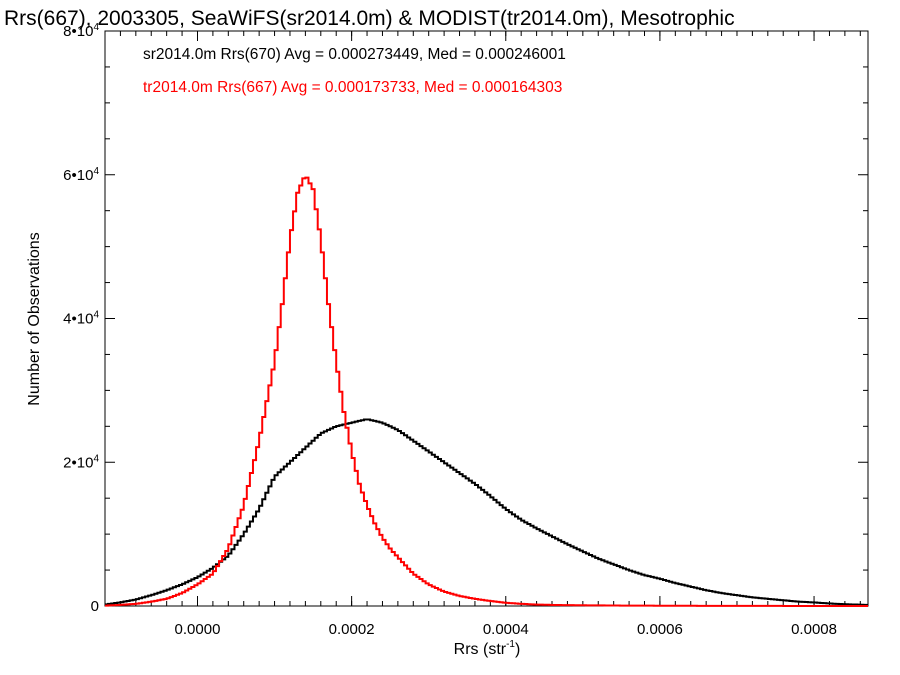 This screenshot has height=675, width=900. I want to click on x-tick-label: 0.0002, so click(352, 629).